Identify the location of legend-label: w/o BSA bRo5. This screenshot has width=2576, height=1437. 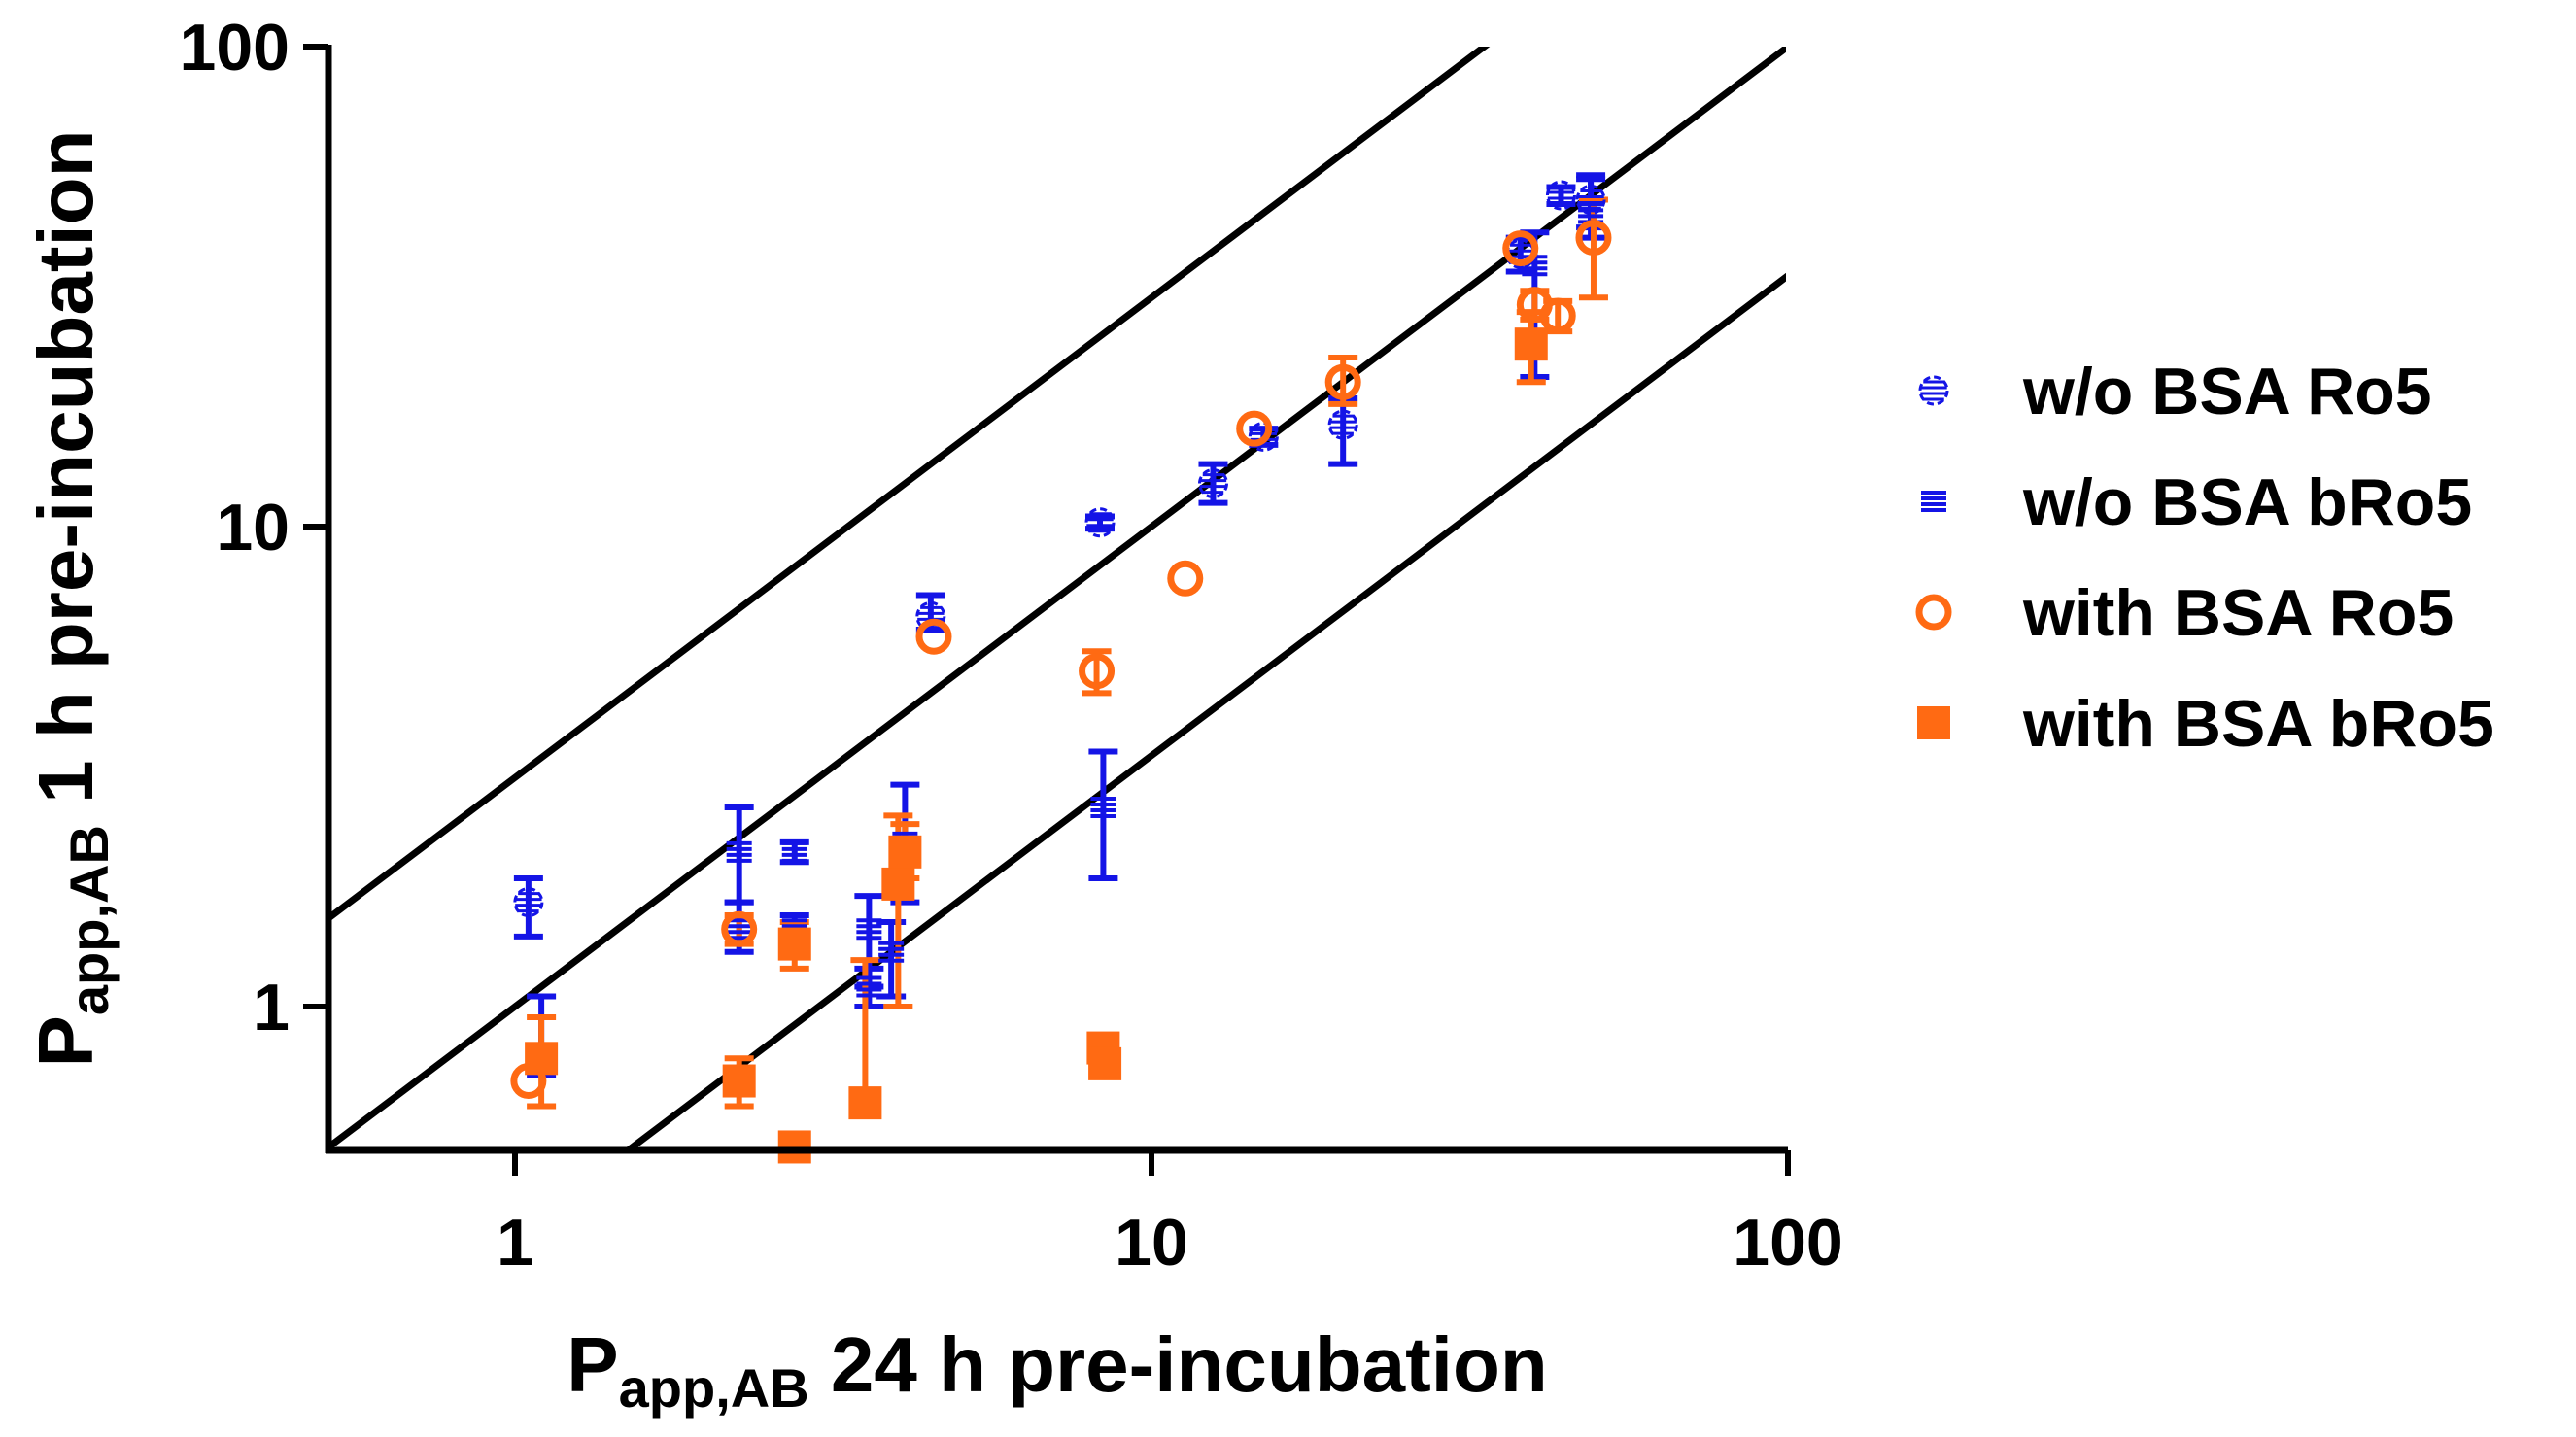
(2247, 502).